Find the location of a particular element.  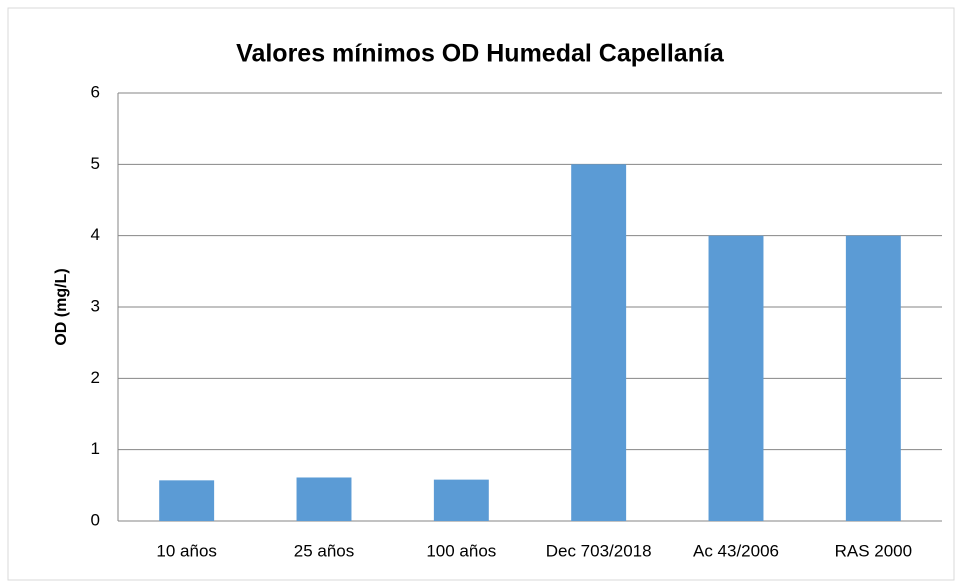

x-tick-label: Ac 43/2006 is located at coordinates (736, 550).